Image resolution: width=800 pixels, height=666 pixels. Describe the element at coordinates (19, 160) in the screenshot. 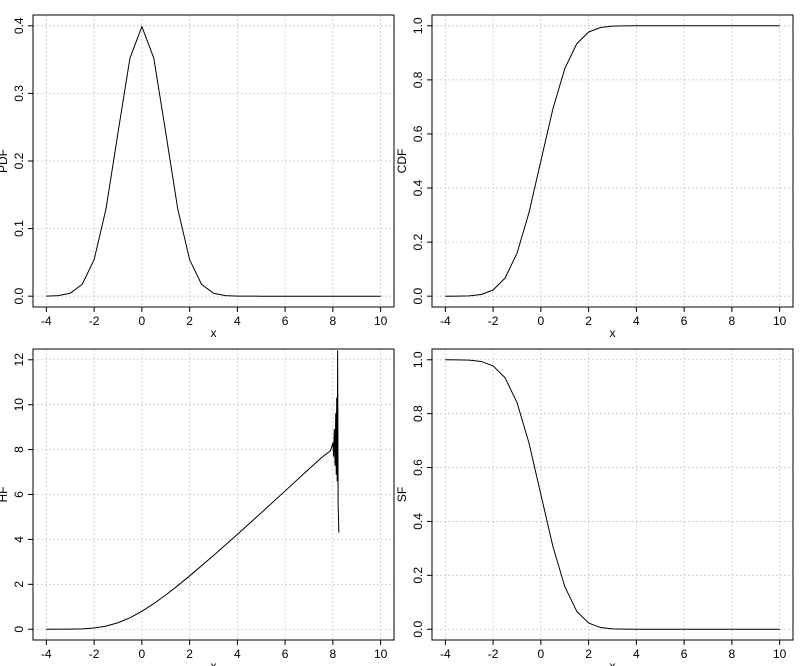

I see `pdf-y-tick-label: 0.2` at that location.